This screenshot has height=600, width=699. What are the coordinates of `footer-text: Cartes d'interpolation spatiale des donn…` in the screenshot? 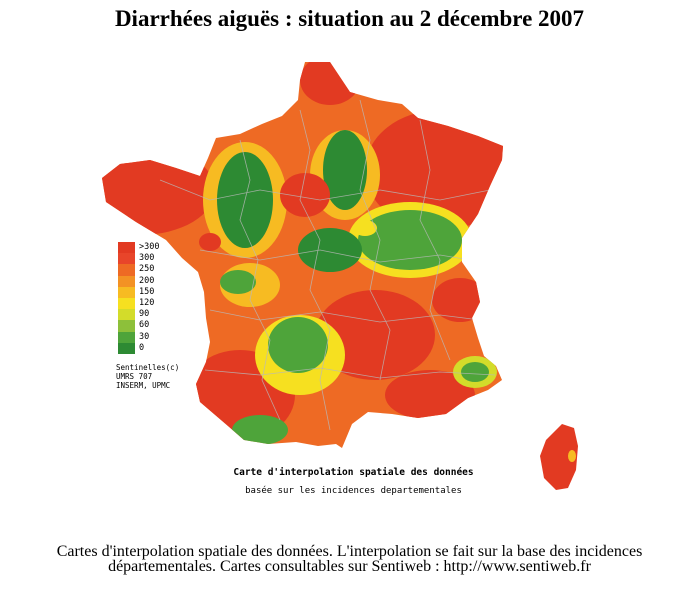 It's located at (349, 559).